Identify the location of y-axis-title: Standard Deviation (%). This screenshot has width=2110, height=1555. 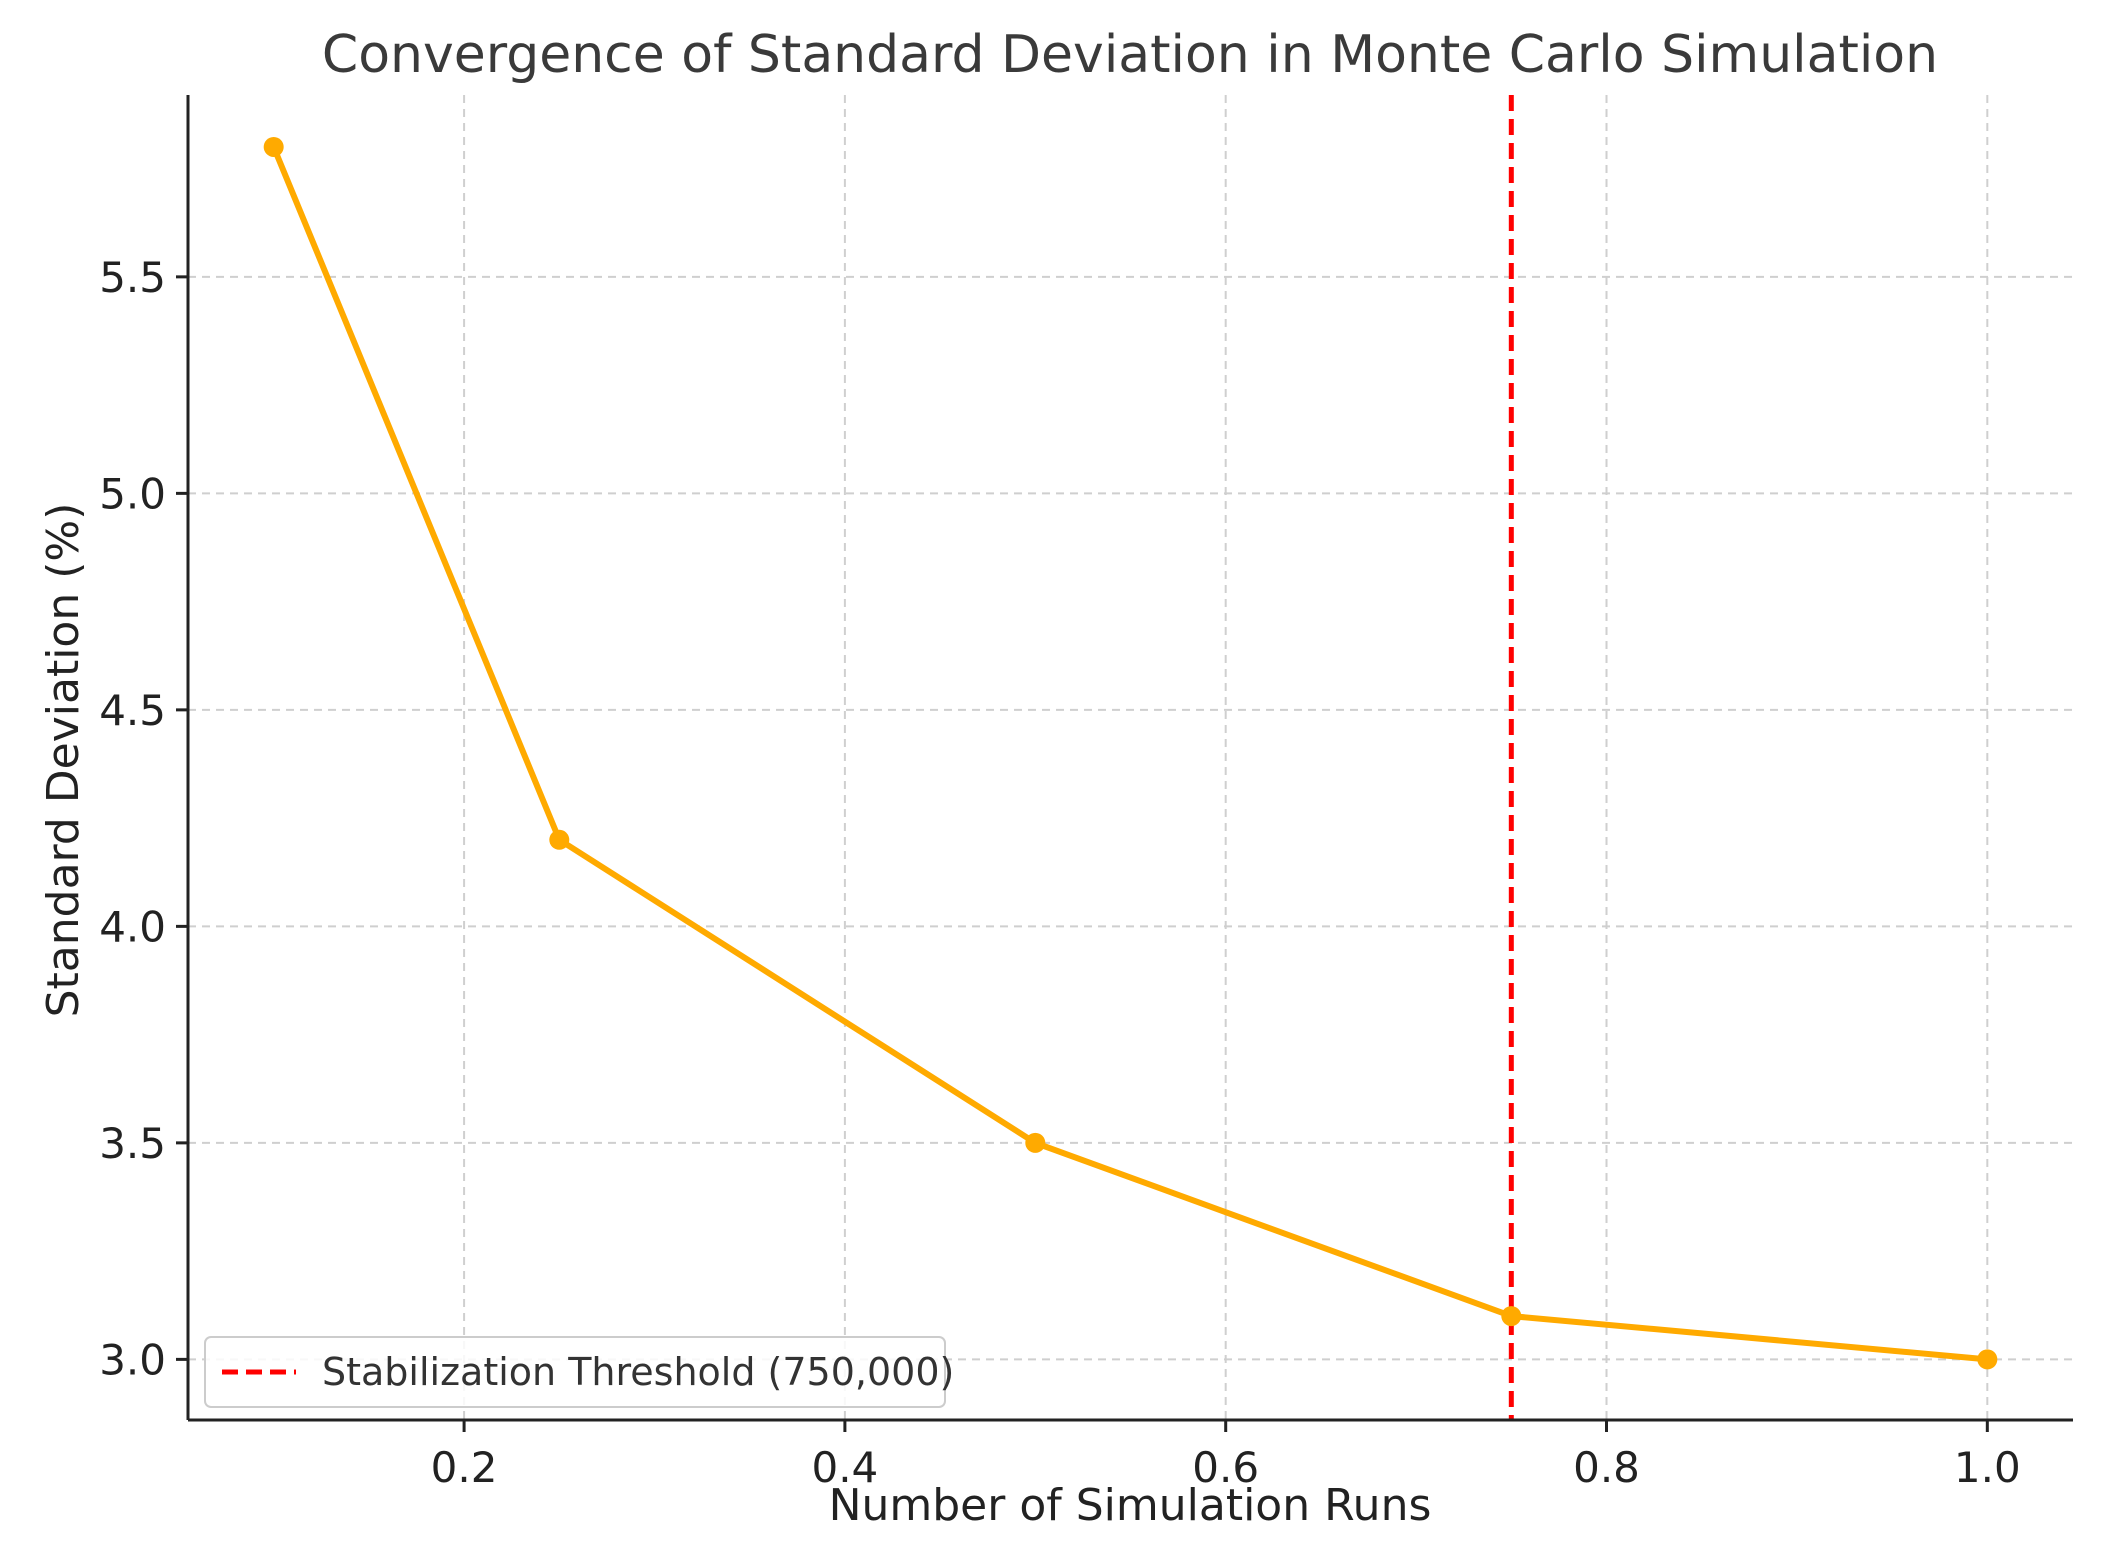
(63, 760).